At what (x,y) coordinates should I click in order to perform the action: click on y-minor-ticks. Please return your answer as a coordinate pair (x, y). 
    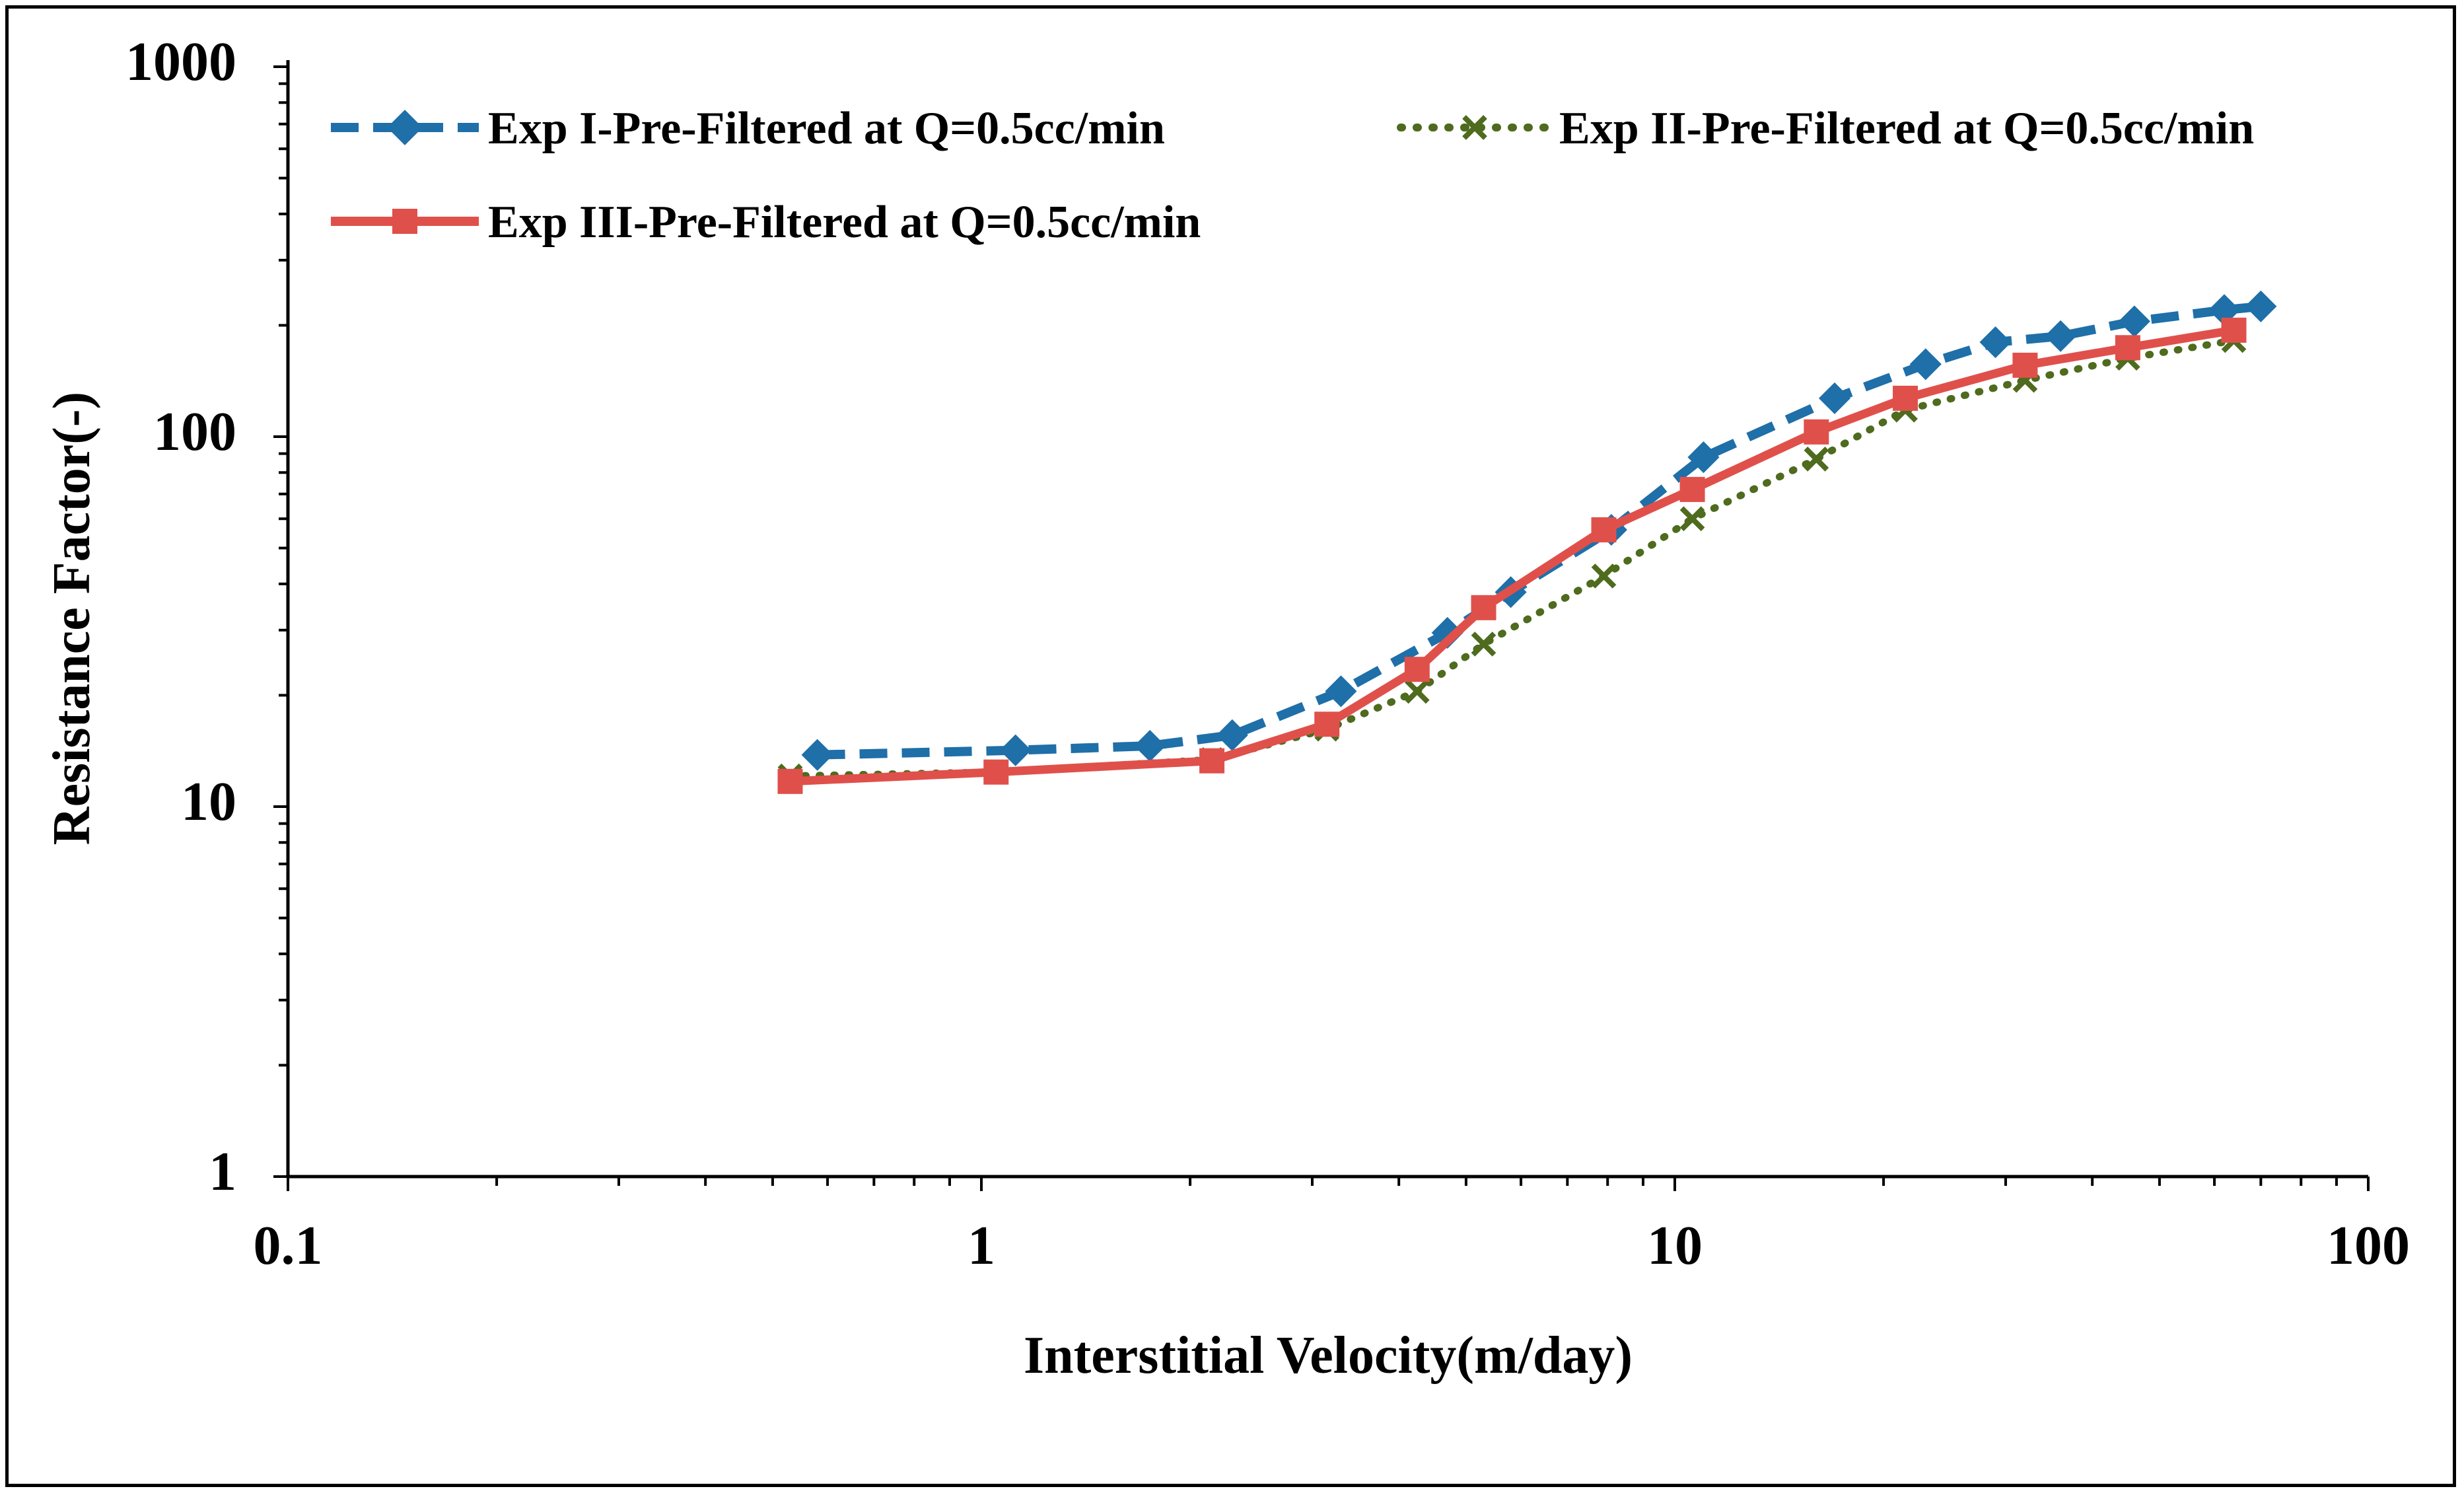
    Looking at the image, I should click on (280, 621).